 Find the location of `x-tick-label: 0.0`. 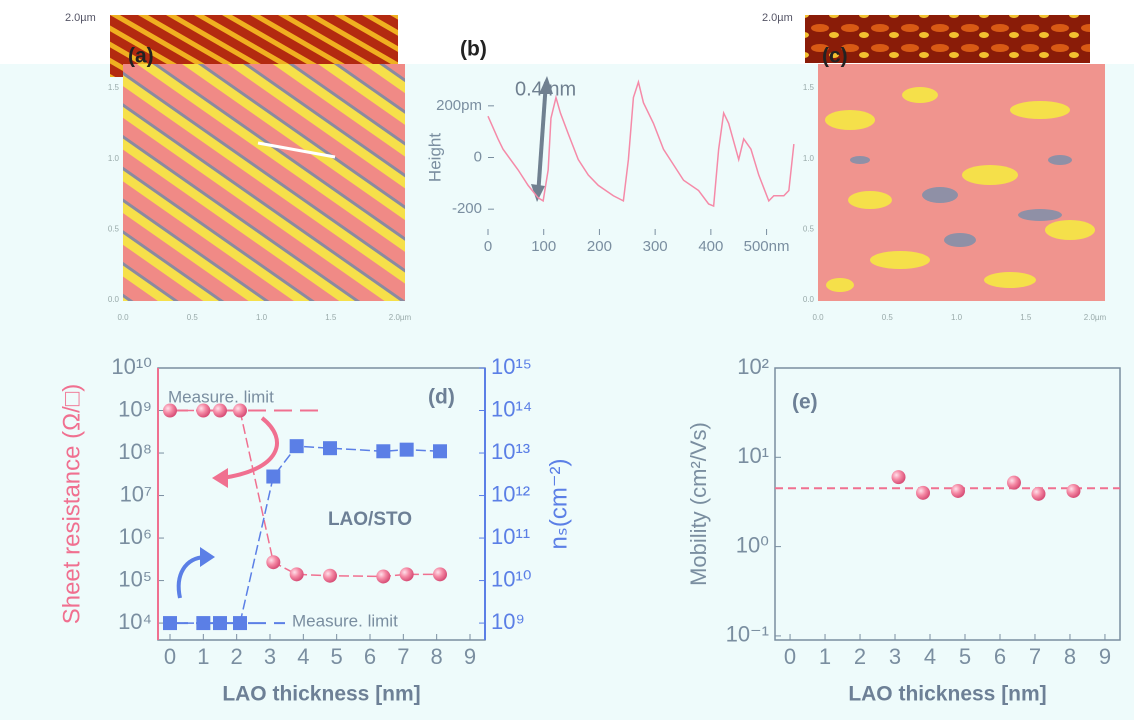

x-tick-label: 0.0 is located at coordinates (123, 317).